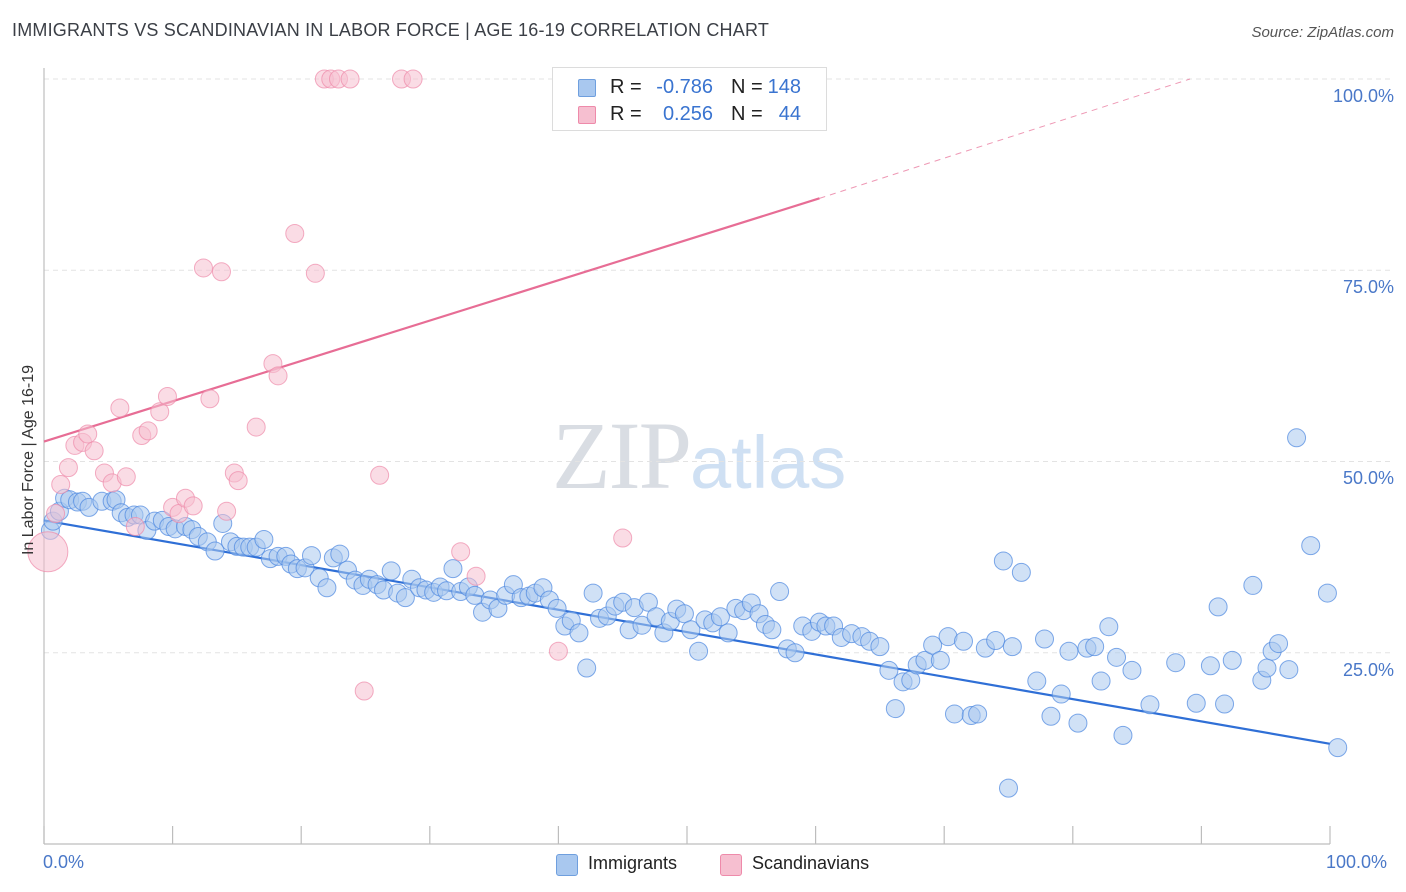 This screenshot has height=892, width=1406. Describe the element at coordinates (811, 863) in the screenshot. I see `legend-label: Scandinavians` at that location.